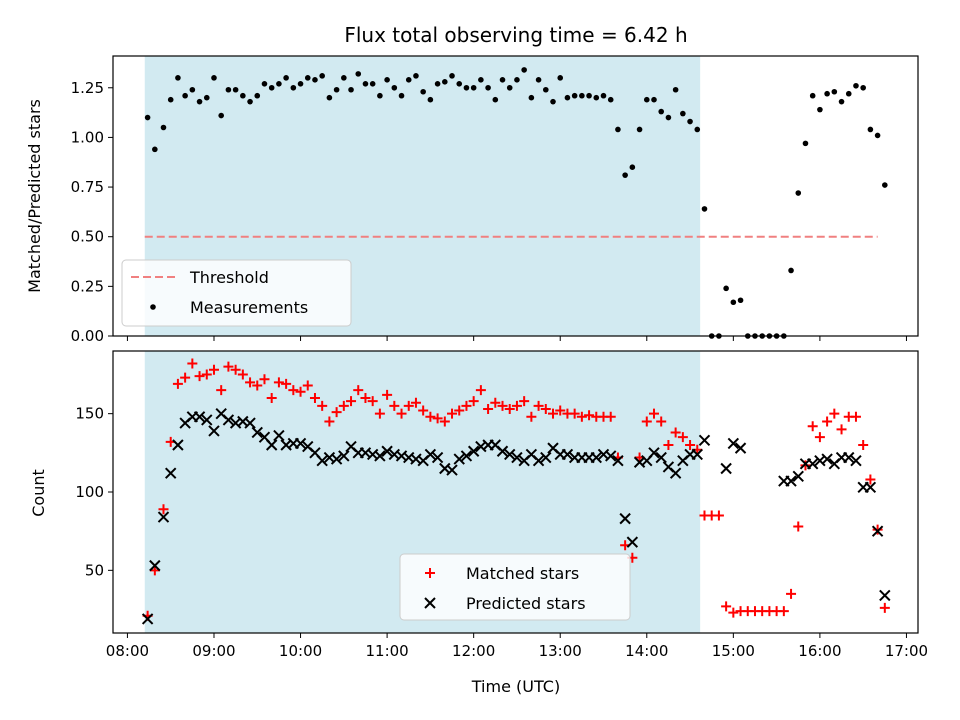 The height and width of the screenshot is (720, 960). I want to click on top-legend: Threshold Measurements, so click(236, 293).